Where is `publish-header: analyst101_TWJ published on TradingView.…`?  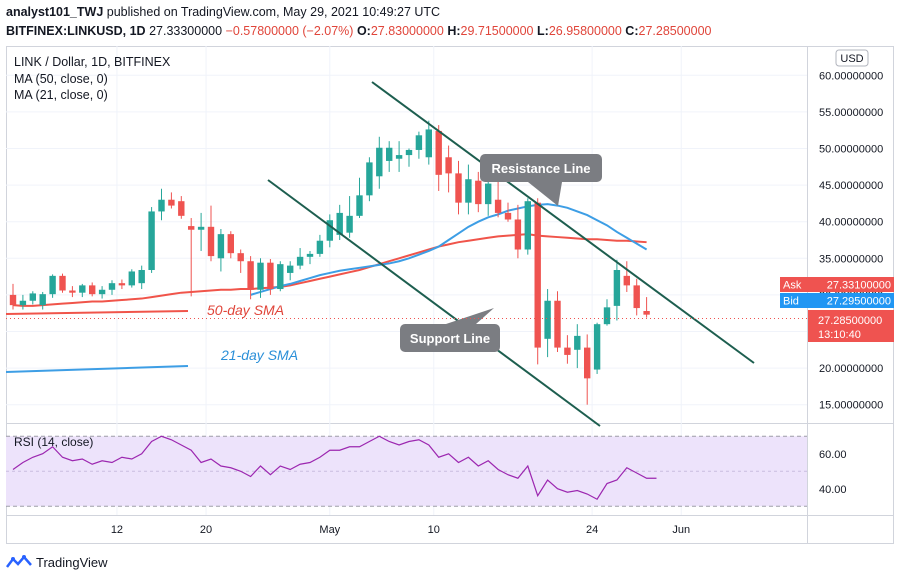
publish-header: analyst101_TWJ published on TradingView.… is located at coordinates (450, 22).